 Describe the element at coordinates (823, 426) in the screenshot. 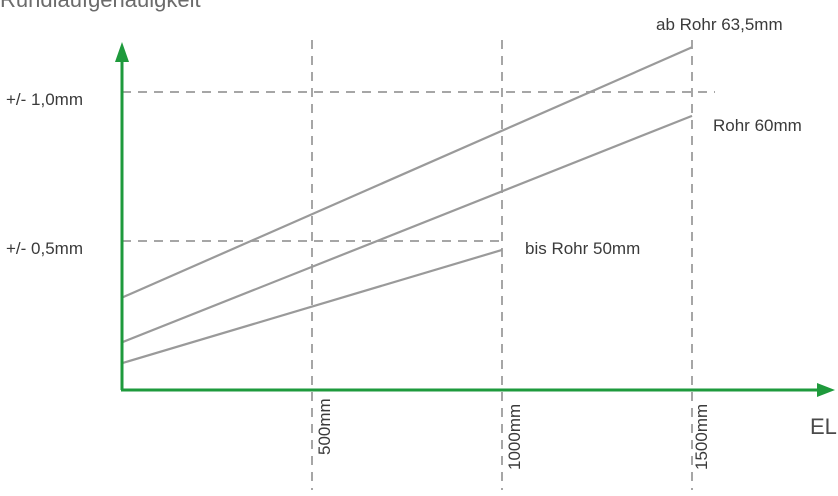

I see `x-axis-label: EL` at that location.